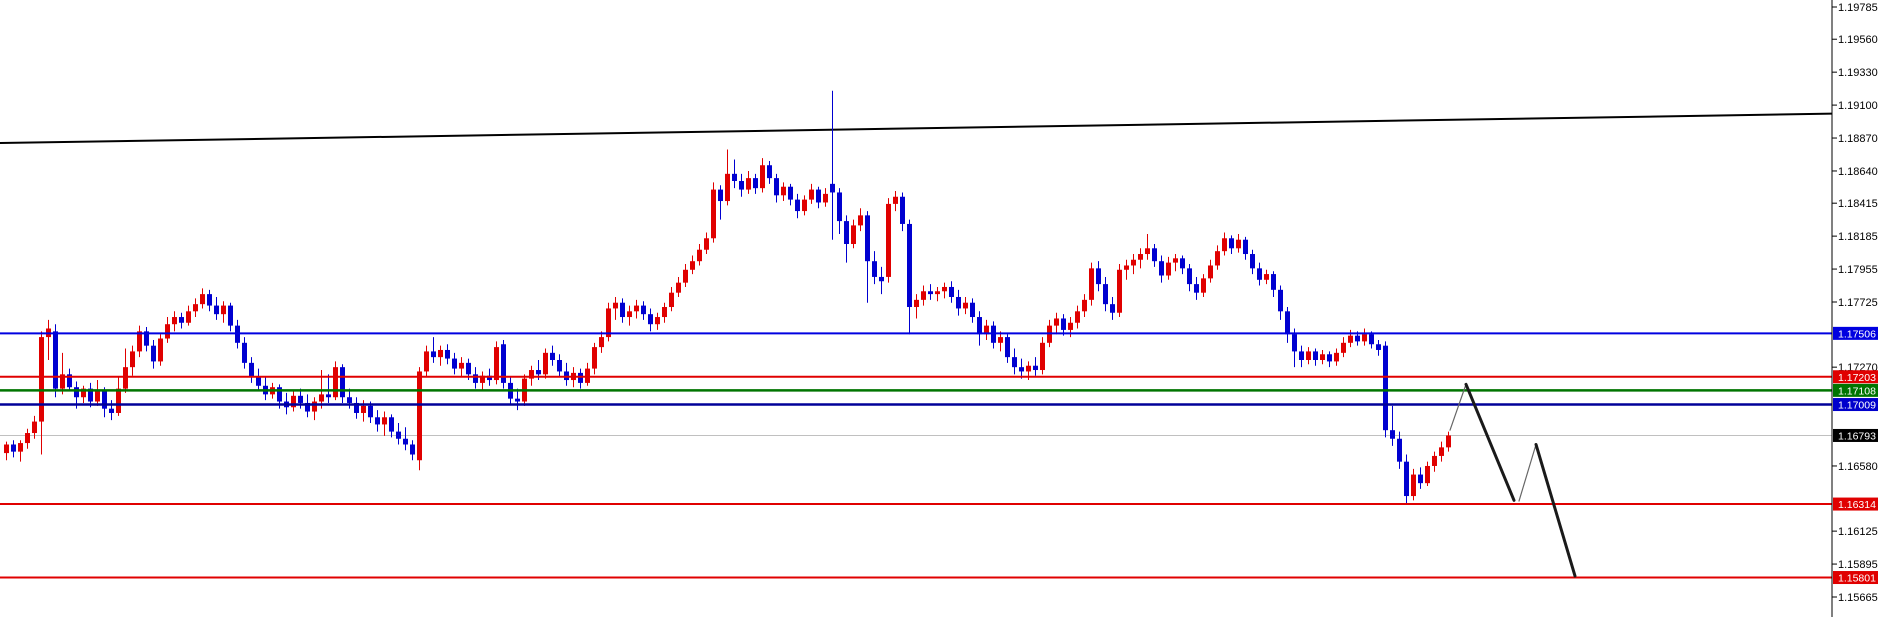 This screenshot has width=1879, height=617. Describe the element at coordinates (1855, 504) in the screenshot. I see `price-badge-1.16314` at that location.